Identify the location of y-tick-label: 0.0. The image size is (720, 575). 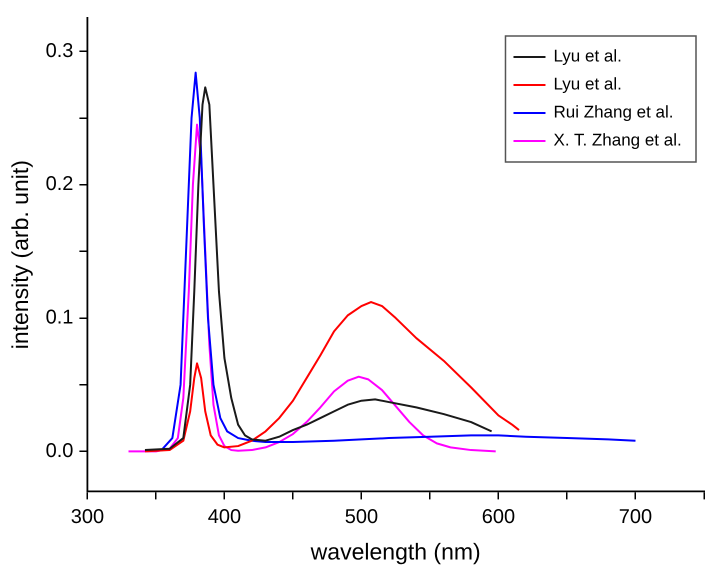
(60, 451).